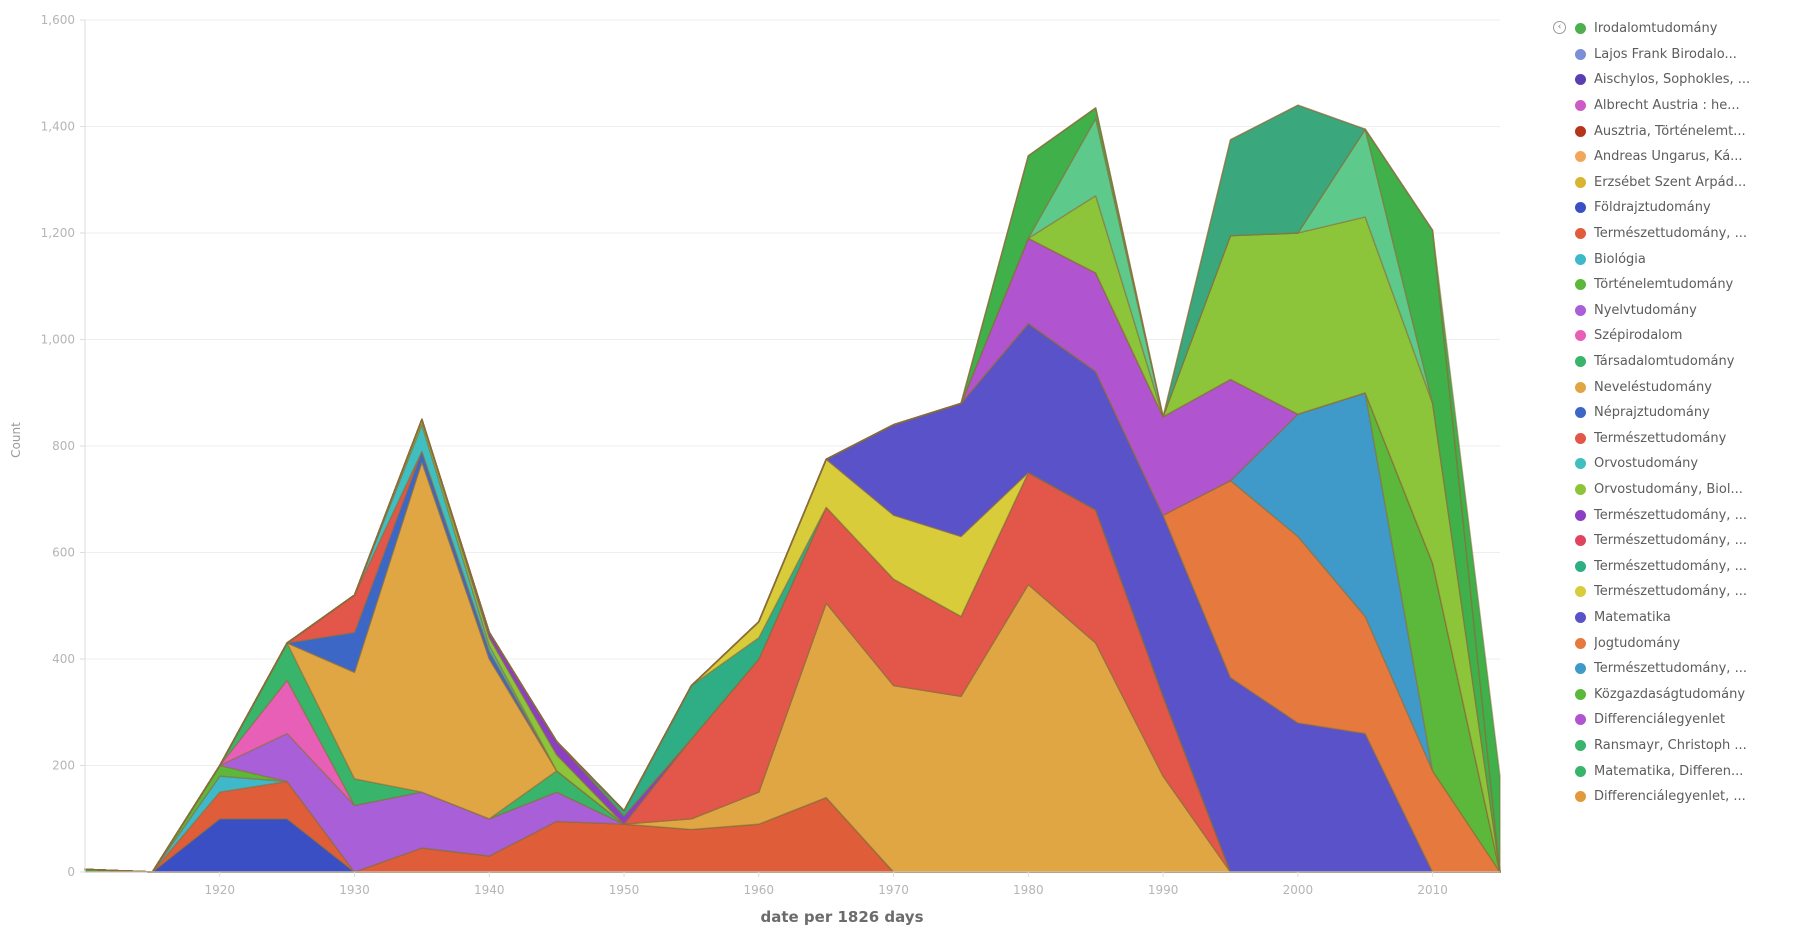 The width and height of the screenshot is (1811, 930). I want to click on y-tick-label: 1,000, so click(58, 340).